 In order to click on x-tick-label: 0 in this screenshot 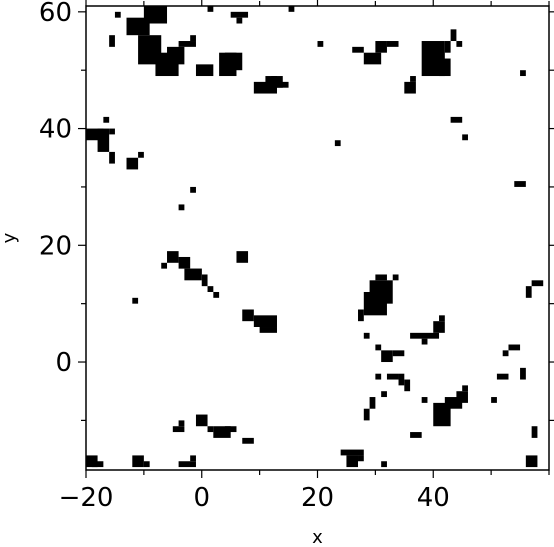, I will do `click(201, 498)`.